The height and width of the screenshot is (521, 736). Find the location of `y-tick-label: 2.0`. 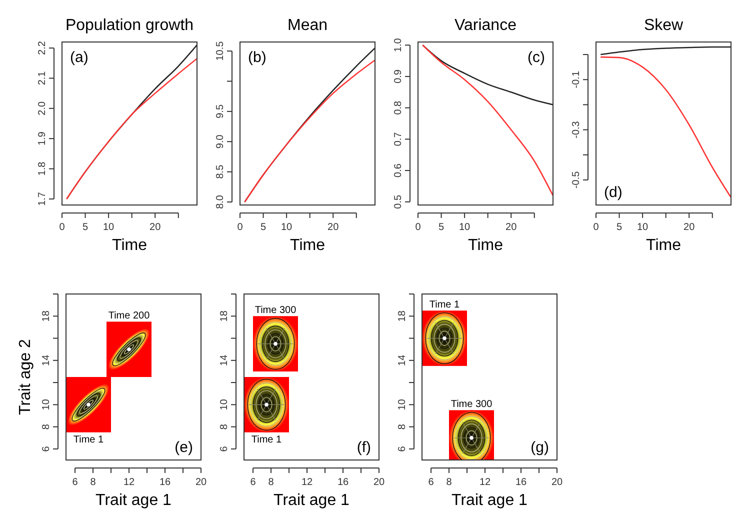

y-tick-label: 2.0 is located at coordinates (42, 108).